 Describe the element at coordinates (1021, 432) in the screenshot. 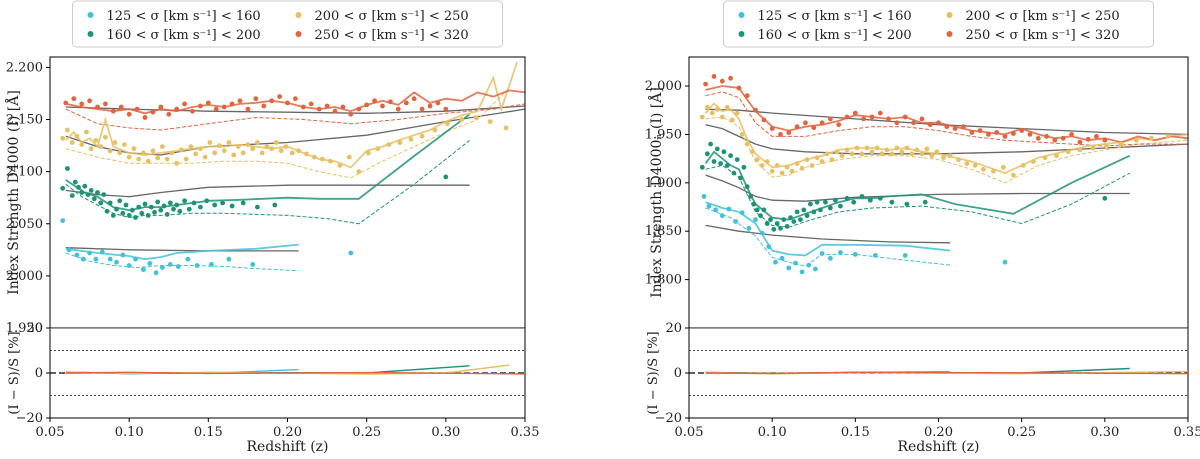

I see `x-tick-label: 0.25` at that location.